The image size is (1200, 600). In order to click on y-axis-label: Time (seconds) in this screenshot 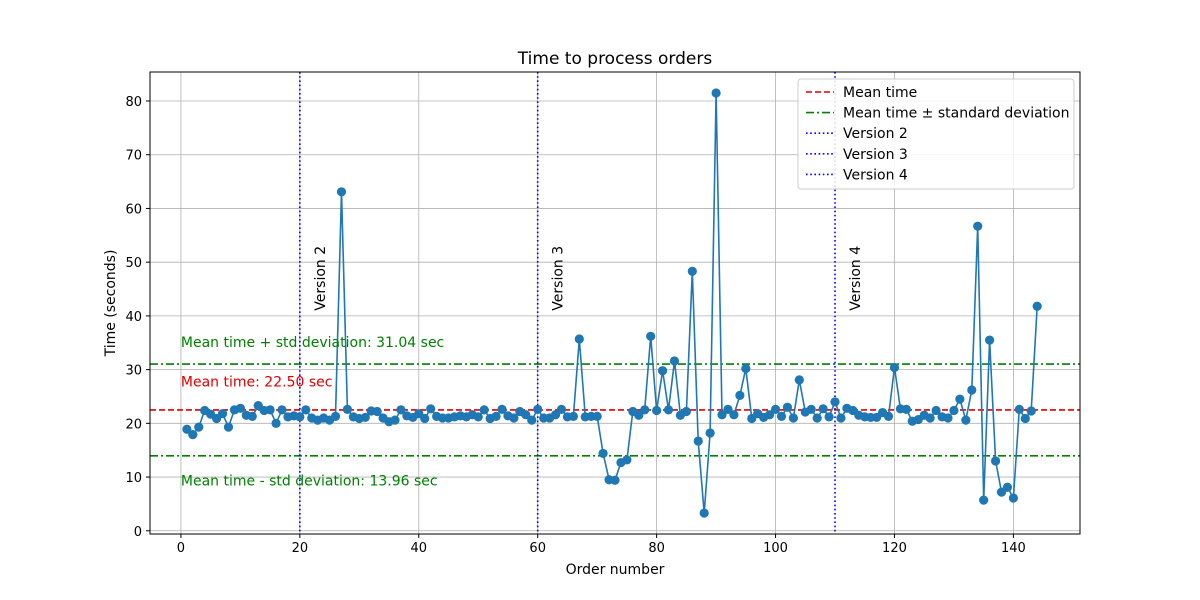, I will do `click(111, 304)`.